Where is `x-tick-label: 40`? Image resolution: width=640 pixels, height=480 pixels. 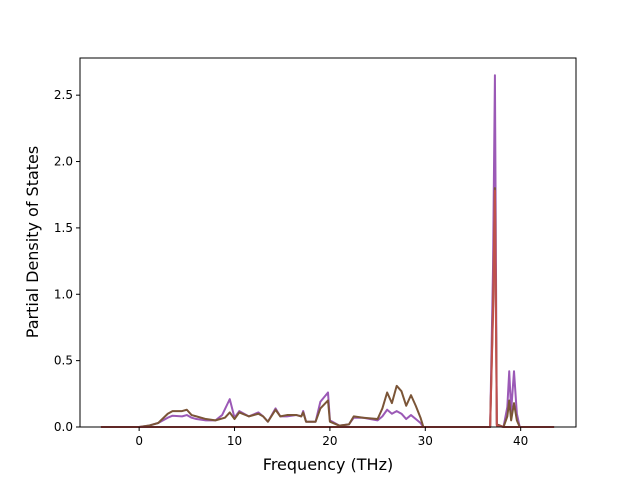
x-tick-label: 40 is located at coordinates (520, 441).